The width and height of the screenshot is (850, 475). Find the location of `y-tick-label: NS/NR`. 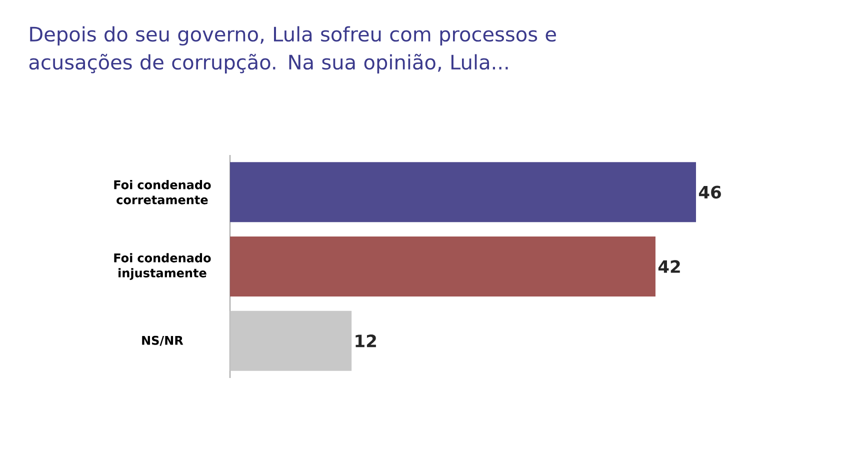

y-tick-label: NS/NR is located at coordinates (163, 341).